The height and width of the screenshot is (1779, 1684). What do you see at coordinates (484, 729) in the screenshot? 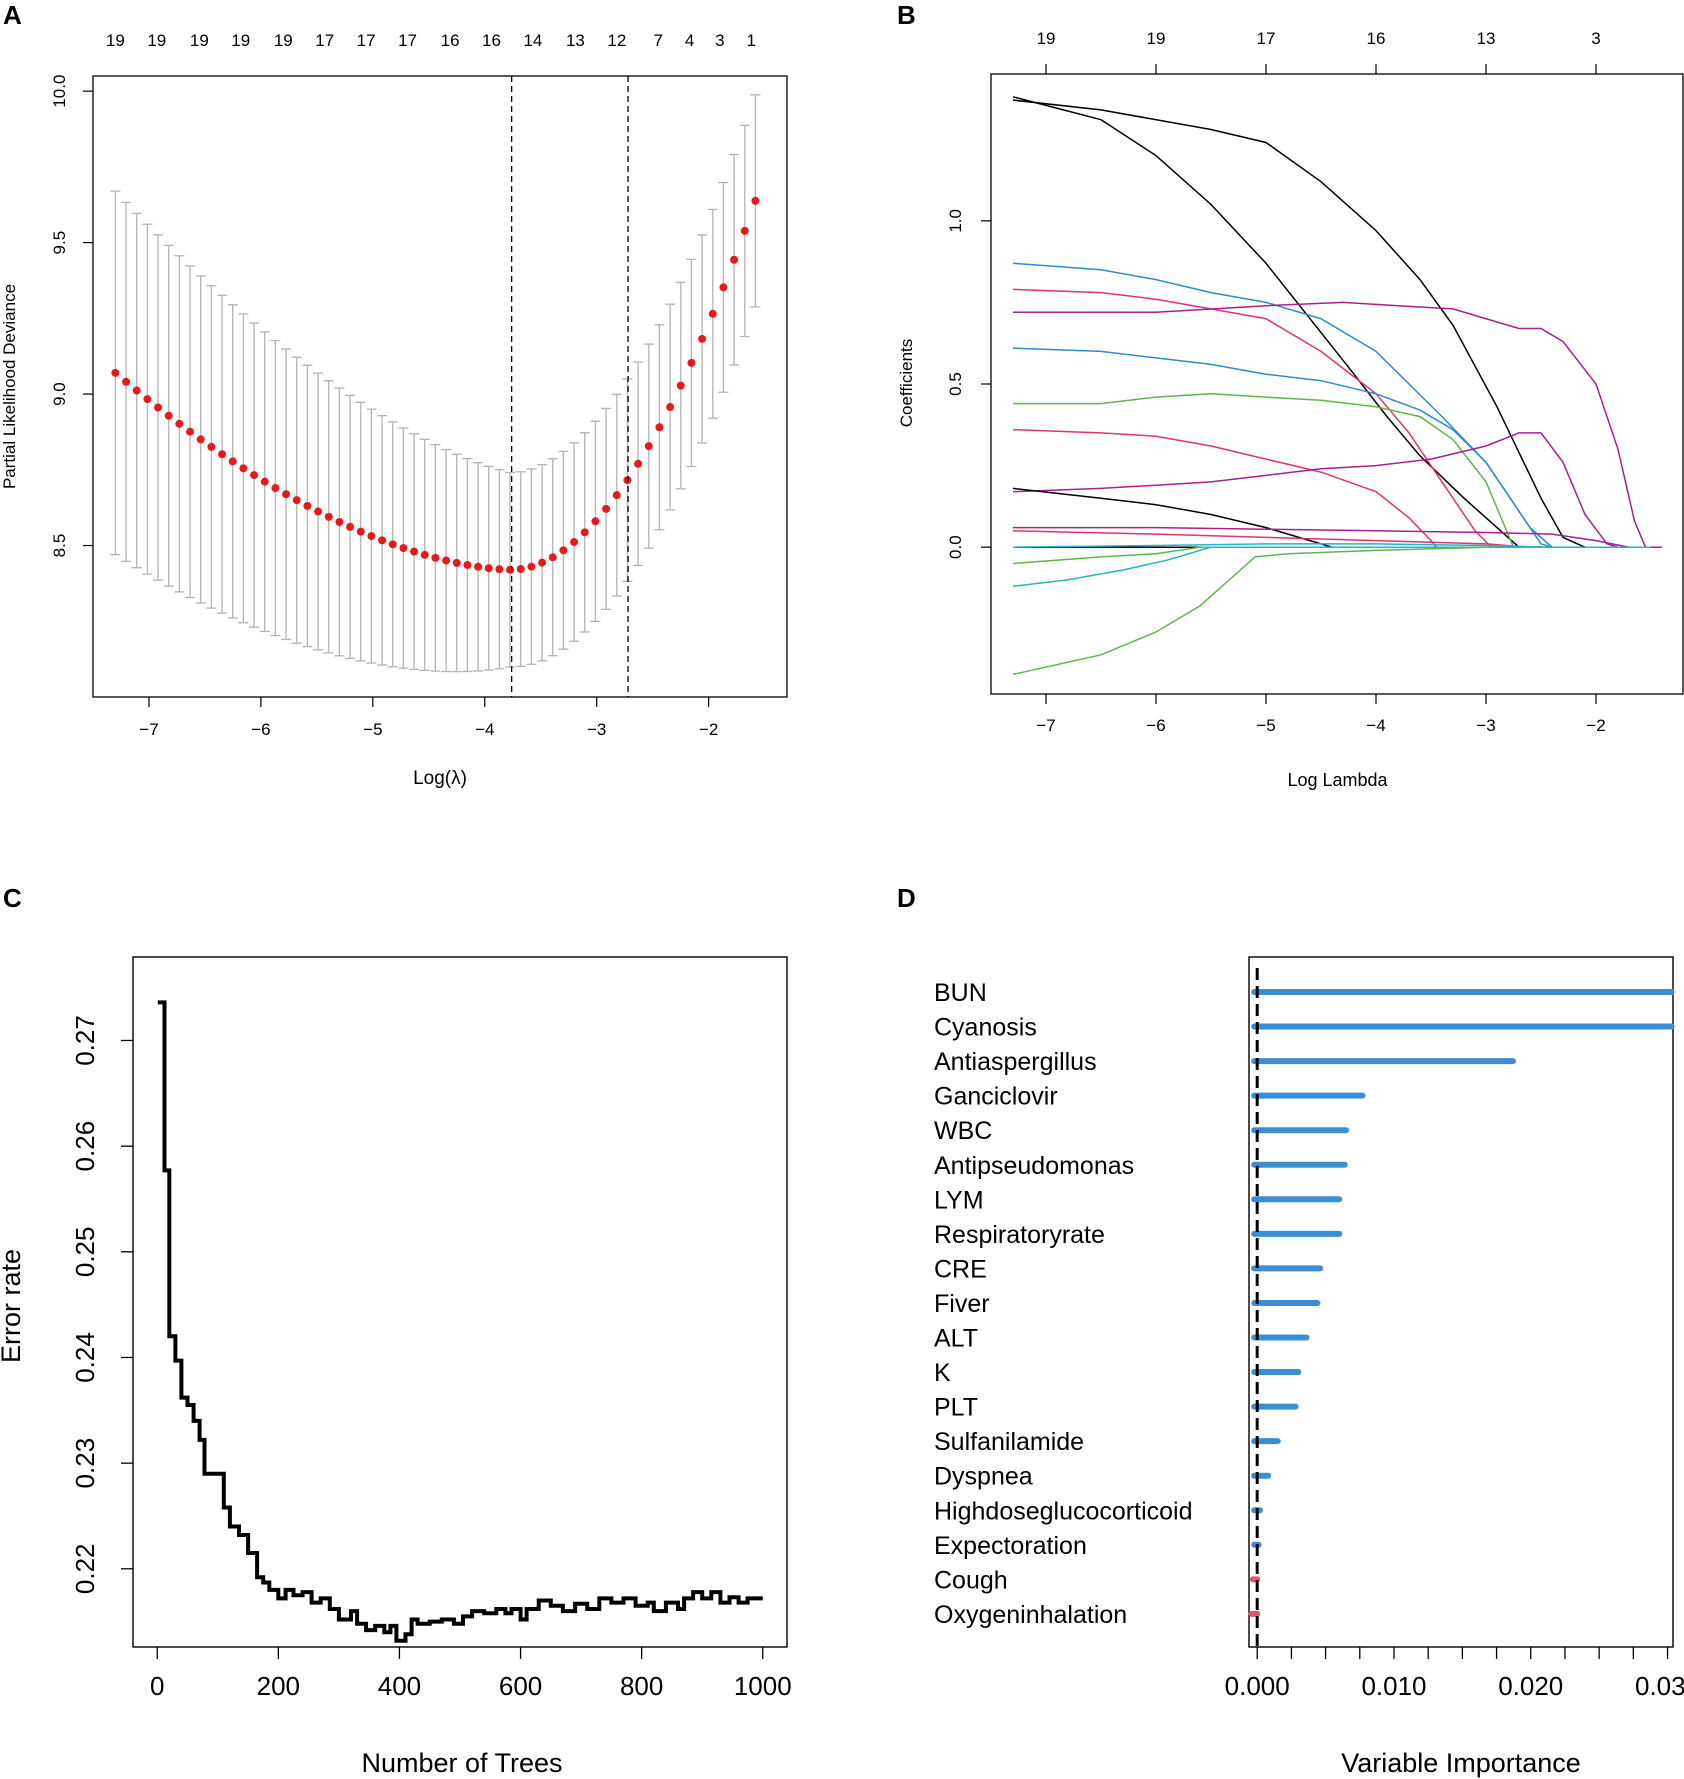
I see `x-tick-label: −4` at bounding box center [484, 729].